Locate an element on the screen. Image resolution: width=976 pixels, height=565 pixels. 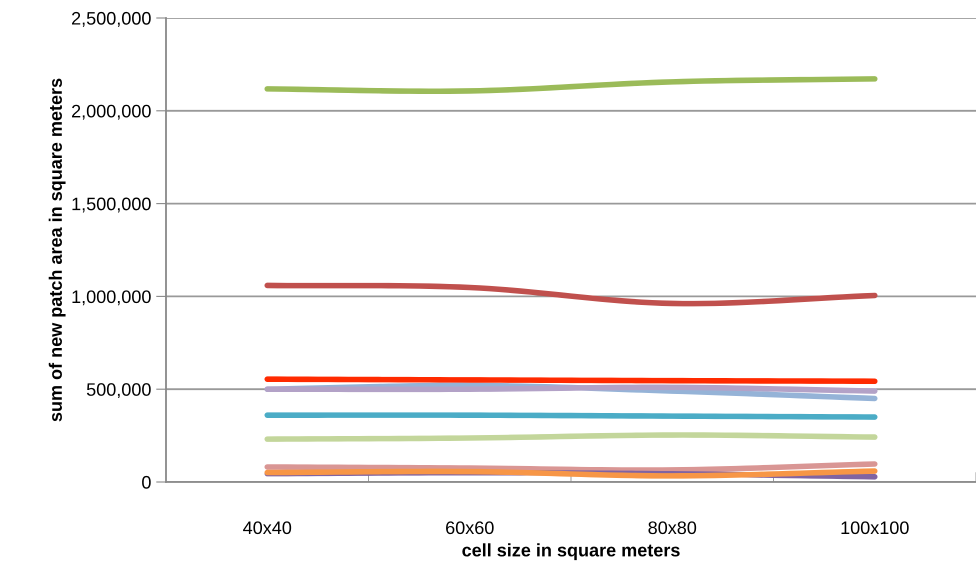
y-tick-label: 1,000,000 is located at coordinates (111, 298).